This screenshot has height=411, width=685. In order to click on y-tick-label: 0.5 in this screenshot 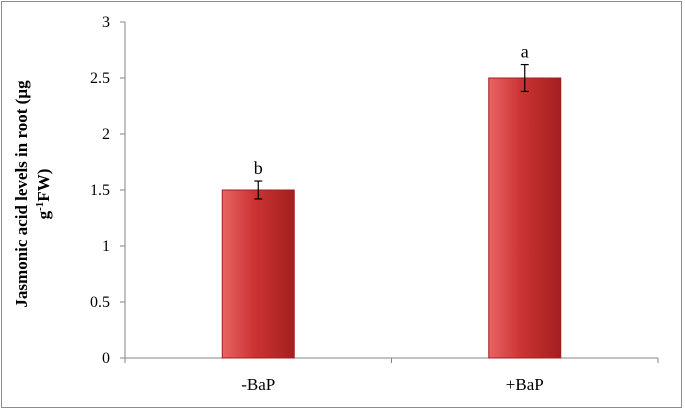, I will do `click(100, 302)`.